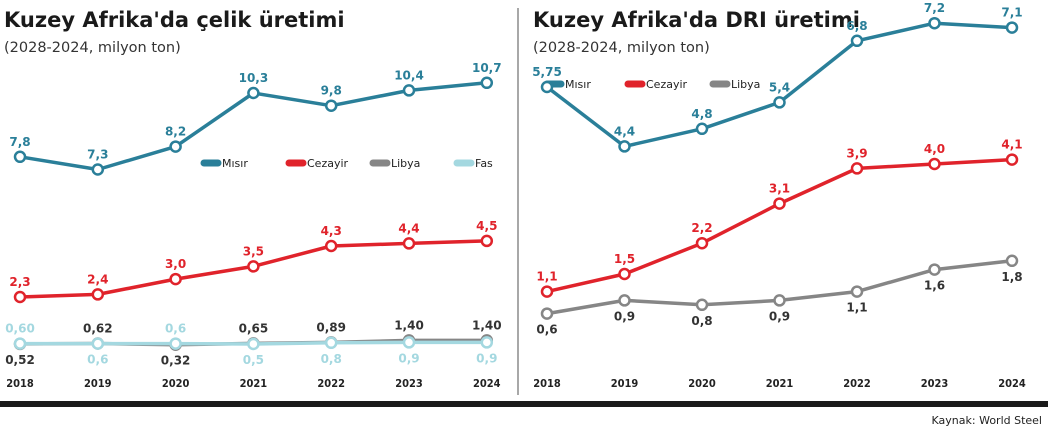  I want to click on dri-data-label-libya: 0,6, so click(546, 330).